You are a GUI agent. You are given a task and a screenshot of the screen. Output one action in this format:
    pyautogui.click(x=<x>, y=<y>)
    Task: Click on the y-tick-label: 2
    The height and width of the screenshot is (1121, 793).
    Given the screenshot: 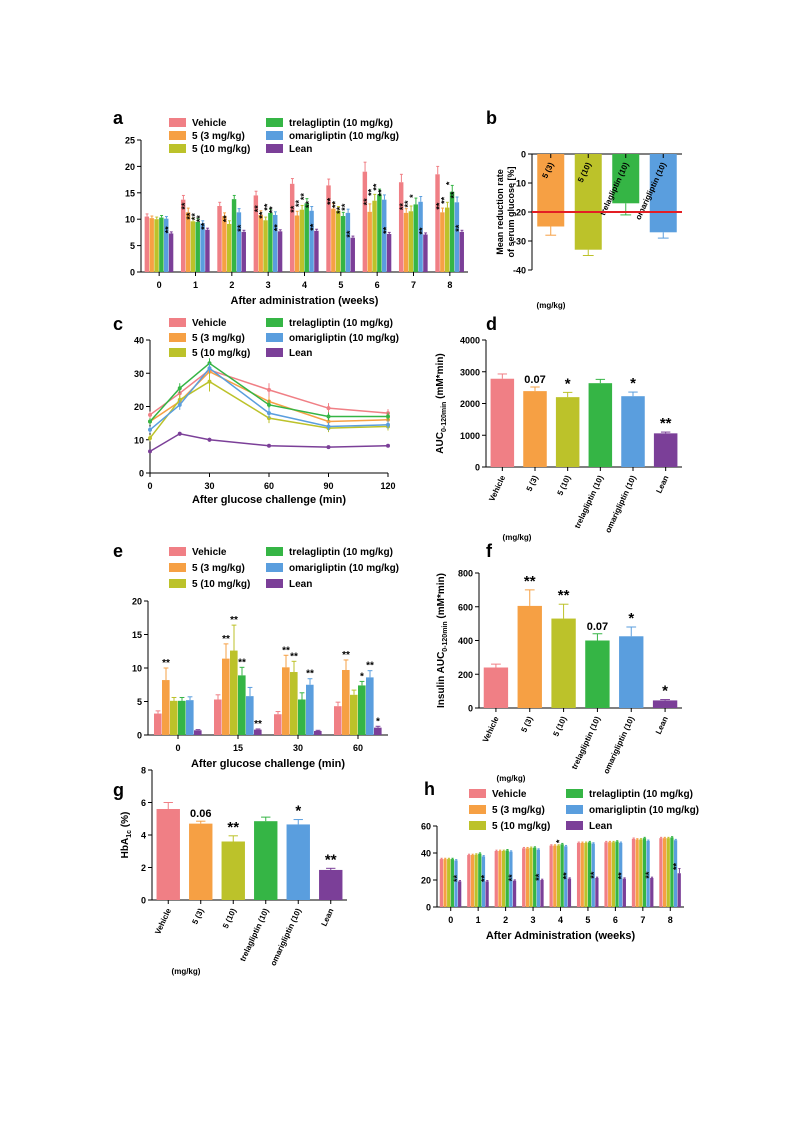 What is the action you would take?
    pyautogui.click(x=143, y=868)
    